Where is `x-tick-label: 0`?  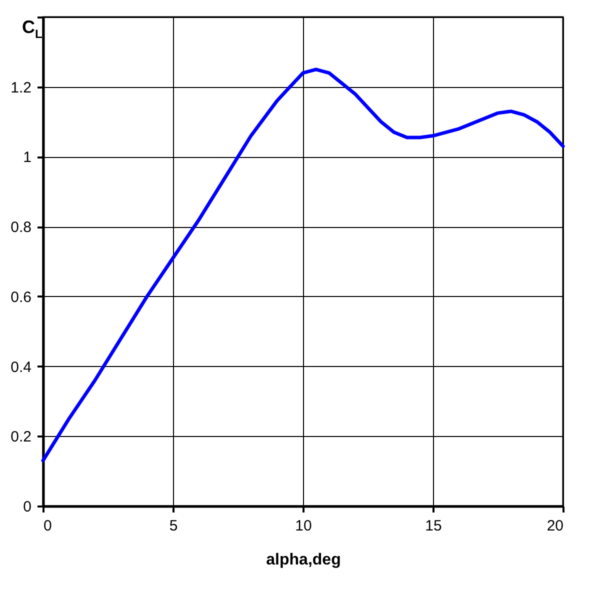 x-tick-label: 0 is located at coordinates (48, 526).